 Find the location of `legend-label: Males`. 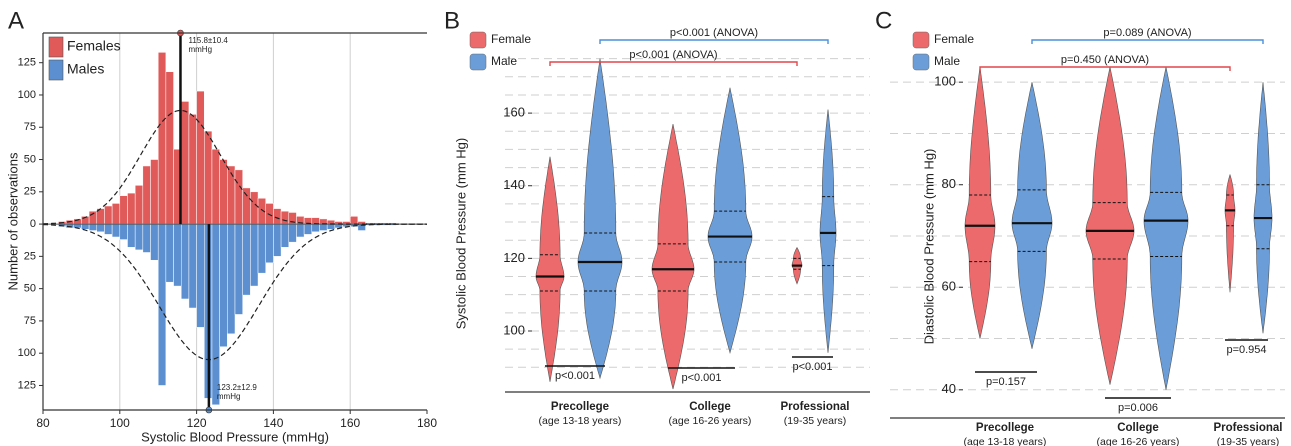

legend-label: Males is located at coordinates (85, 69).